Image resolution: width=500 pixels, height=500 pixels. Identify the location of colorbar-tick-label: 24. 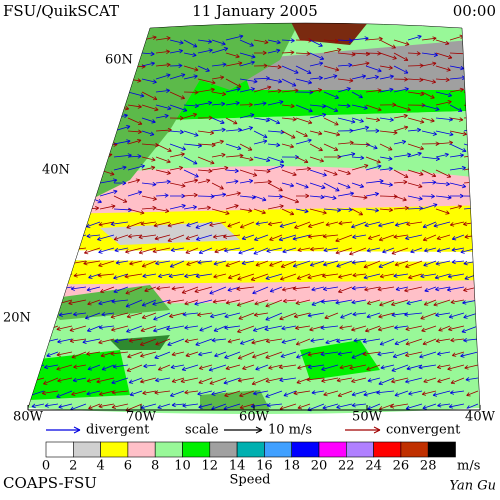
(373, 466).